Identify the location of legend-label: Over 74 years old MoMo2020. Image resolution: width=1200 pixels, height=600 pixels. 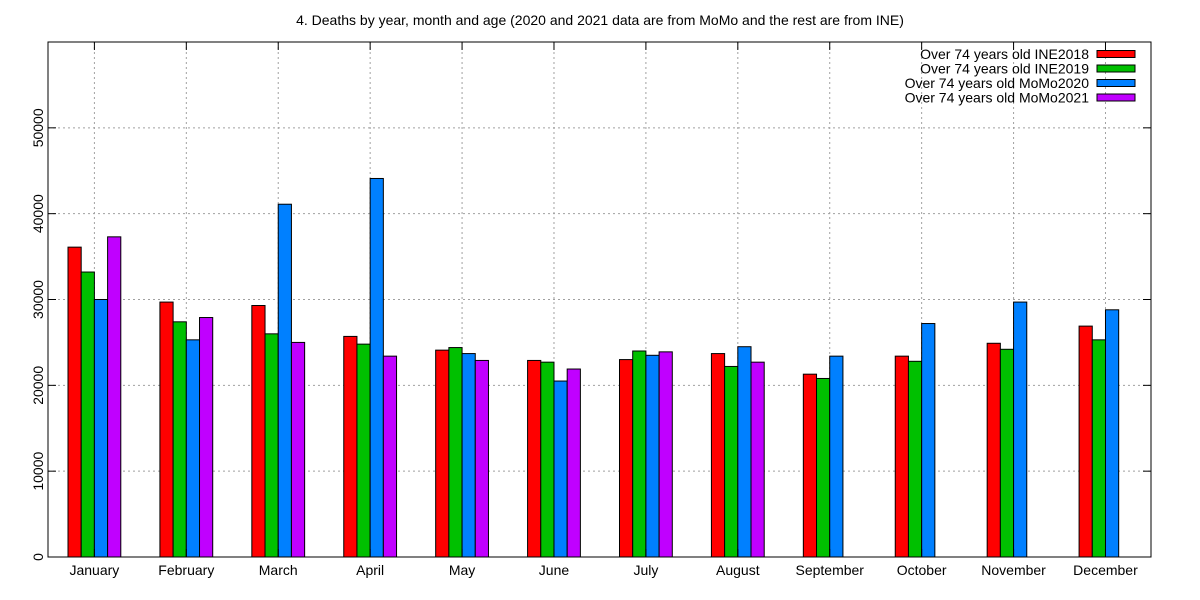
(997, 83).